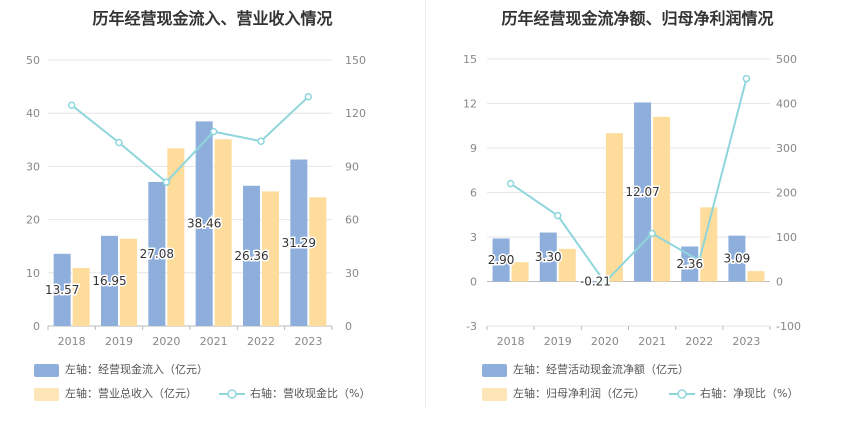 The image size is (850, 437). I want to click on y-left-tick-label: -3, so click(471, 326).